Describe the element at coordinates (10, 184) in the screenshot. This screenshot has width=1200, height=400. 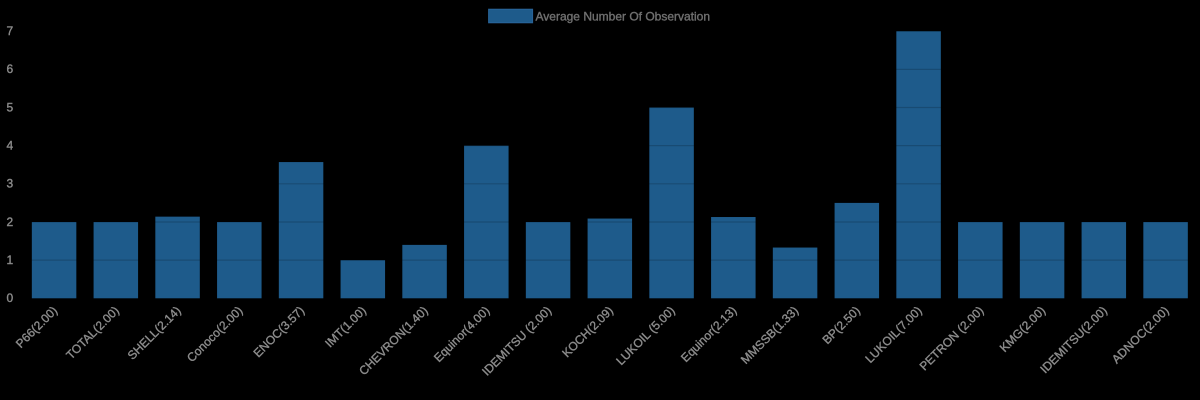
I see `svg-text: 3` at that location.